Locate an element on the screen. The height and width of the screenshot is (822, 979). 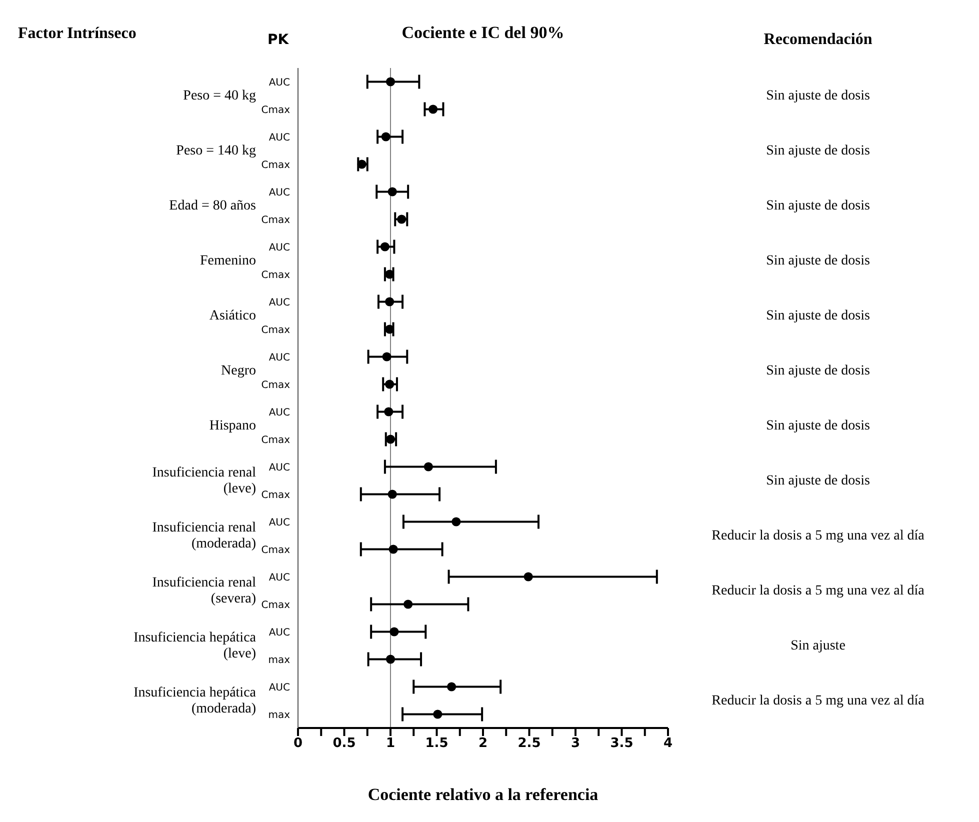
text: Insuficiencia renal (leve) is located at coordinates (204, 480).